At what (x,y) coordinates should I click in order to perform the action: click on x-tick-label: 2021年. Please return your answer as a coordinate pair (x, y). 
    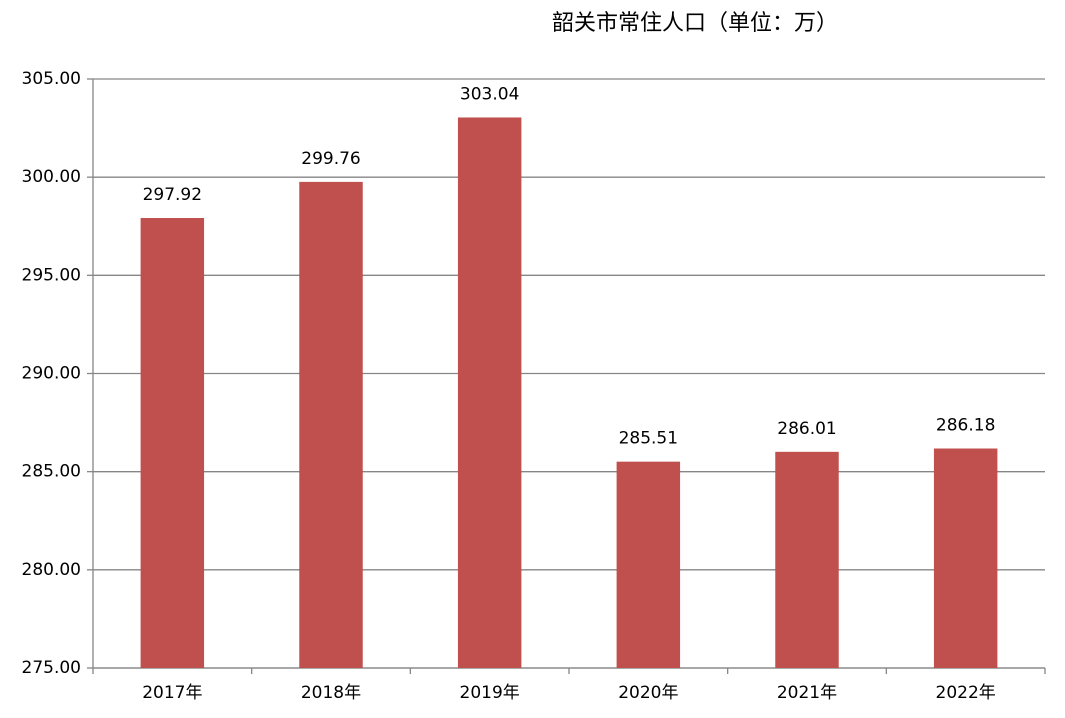
    Looking at the image, I should click on (807, 693).